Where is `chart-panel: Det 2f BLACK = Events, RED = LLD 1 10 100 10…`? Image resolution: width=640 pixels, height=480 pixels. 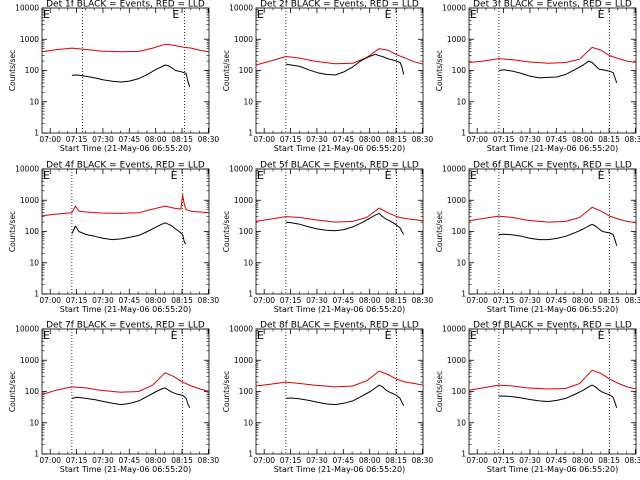
chart-panel: Det 2f BLACK = Events, RED = LLD 1 10 100 10… is located at coordinates (327, 76).